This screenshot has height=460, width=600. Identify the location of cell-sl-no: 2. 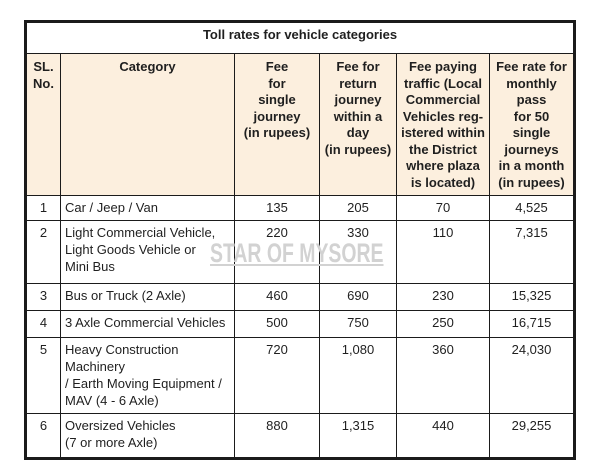
(43, 252).